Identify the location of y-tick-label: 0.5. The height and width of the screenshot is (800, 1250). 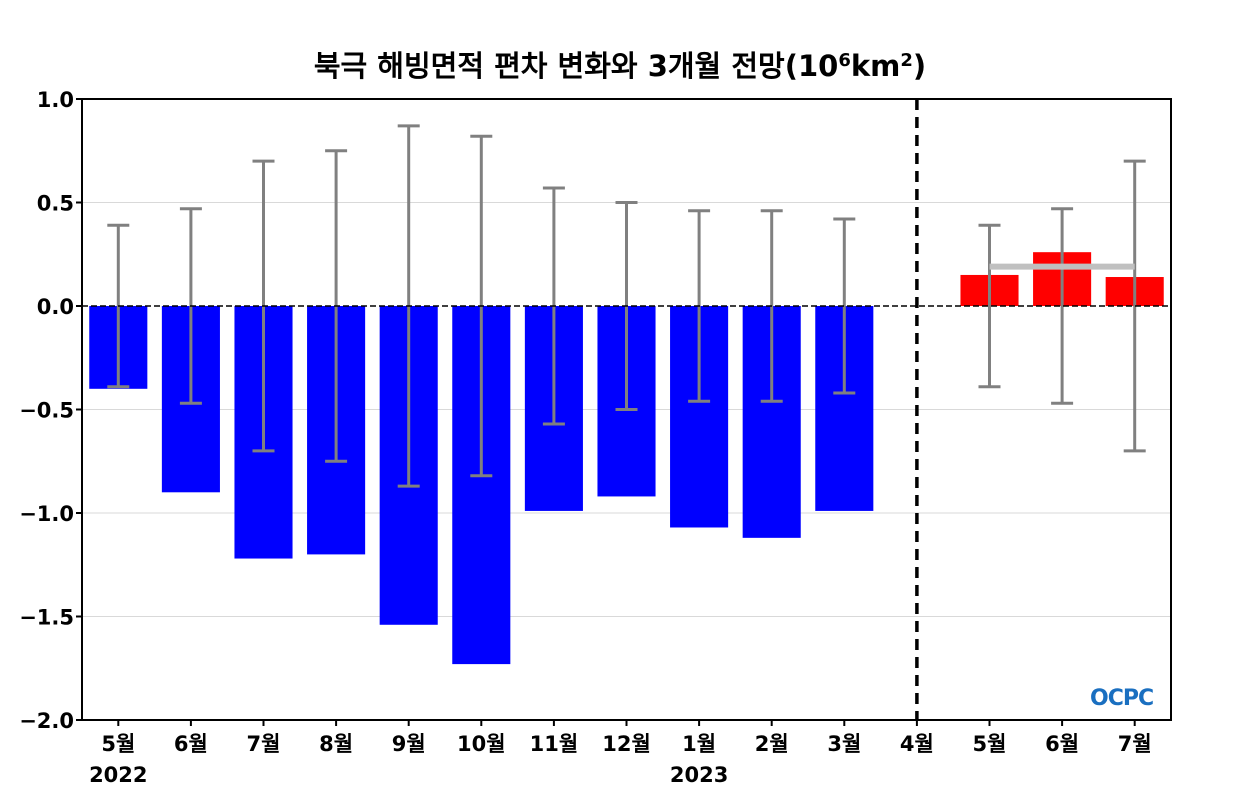
(55, 204).